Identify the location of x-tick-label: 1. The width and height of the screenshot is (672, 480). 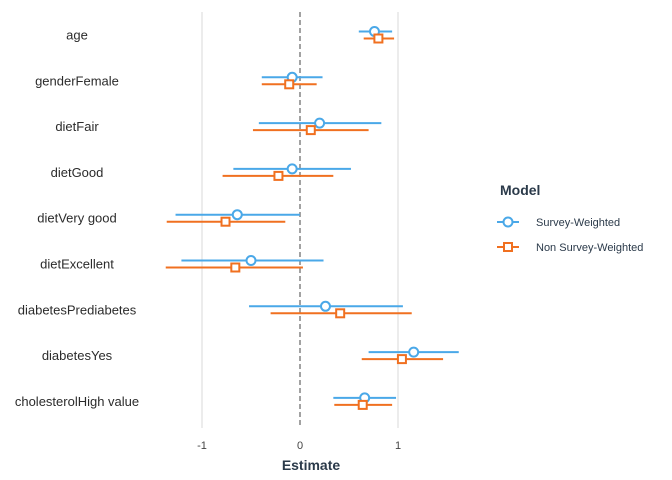
(398, 446).